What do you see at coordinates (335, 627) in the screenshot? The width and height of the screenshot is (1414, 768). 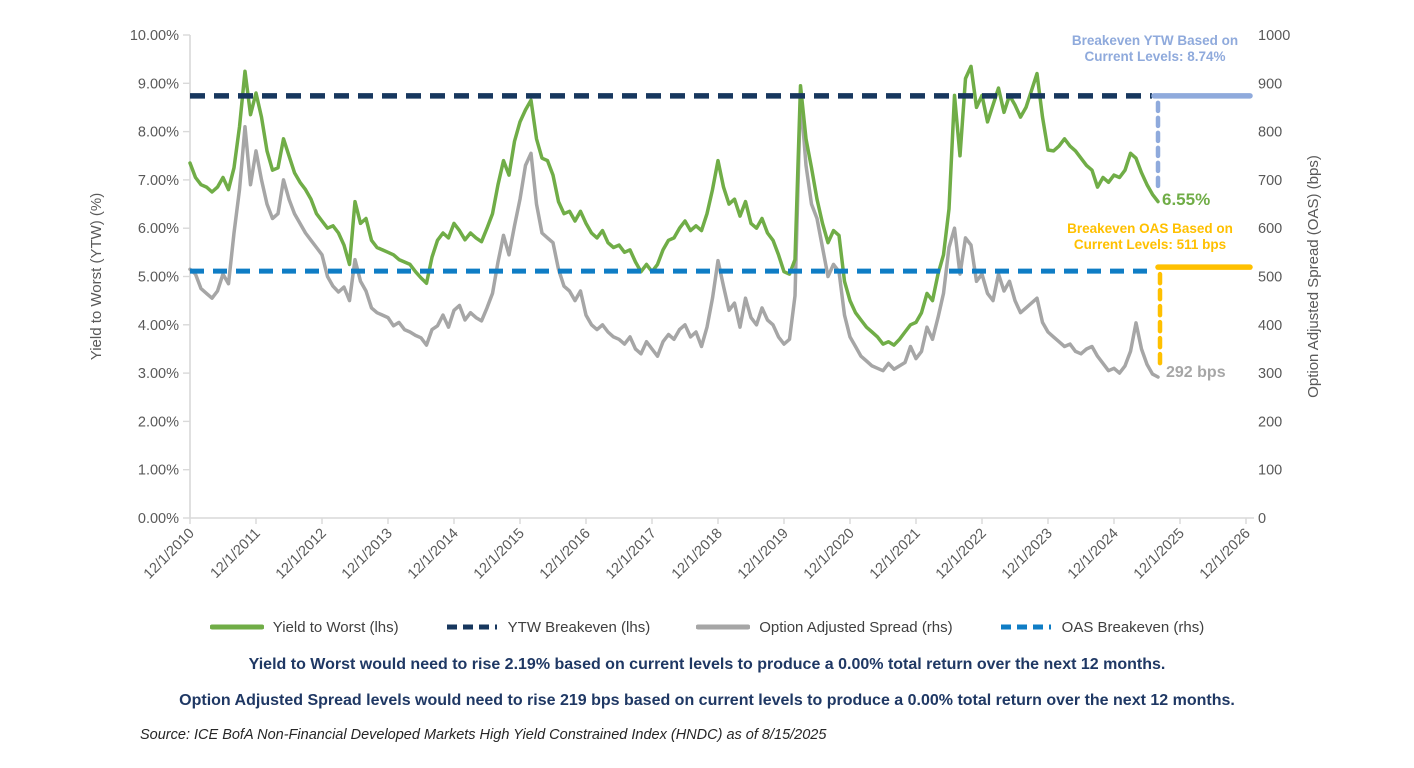 I see `legend-label-ytw: Yield to Worst (lhs)` at bounding box center [335, 627].